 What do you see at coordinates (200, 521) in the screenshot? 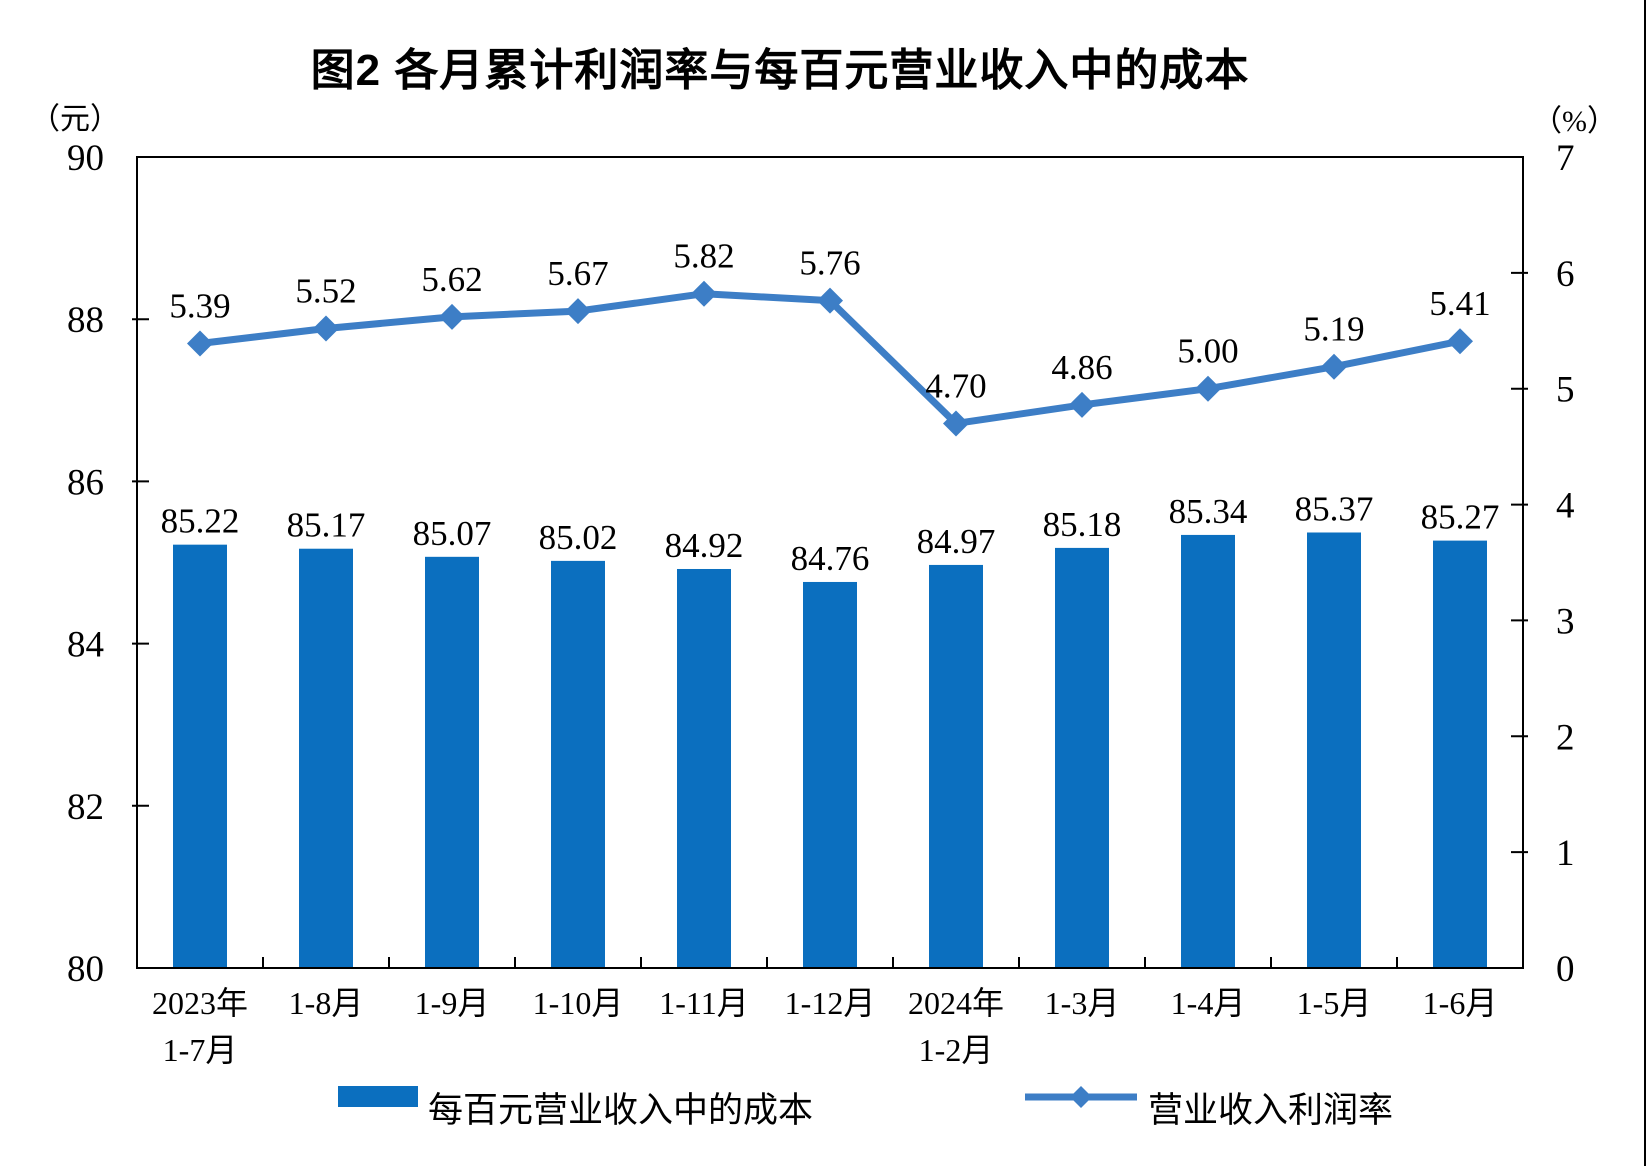
I see `bar-value-label: 85.22` at bounding box center [200, 521].